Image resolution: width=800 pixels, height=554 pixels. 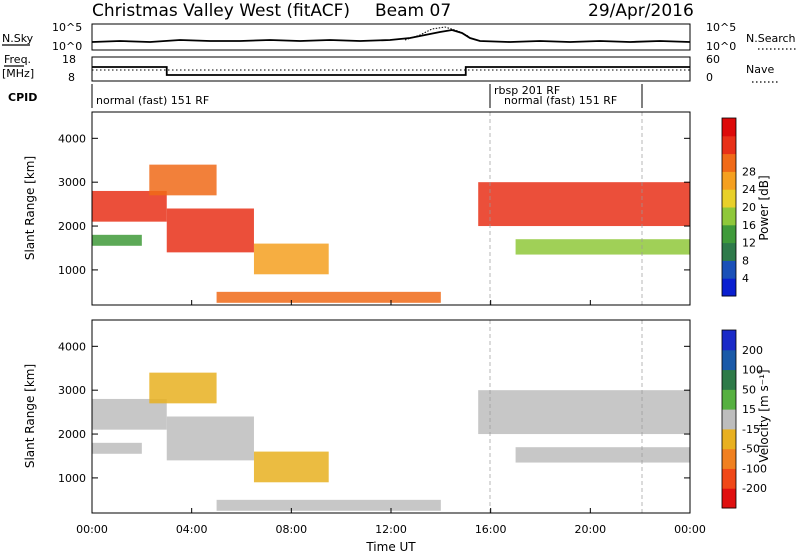 What do you see at coordinates (192, 529) in the screenshot?
I see `x-tick-label: 04:00` at bounding box center [192, 529].